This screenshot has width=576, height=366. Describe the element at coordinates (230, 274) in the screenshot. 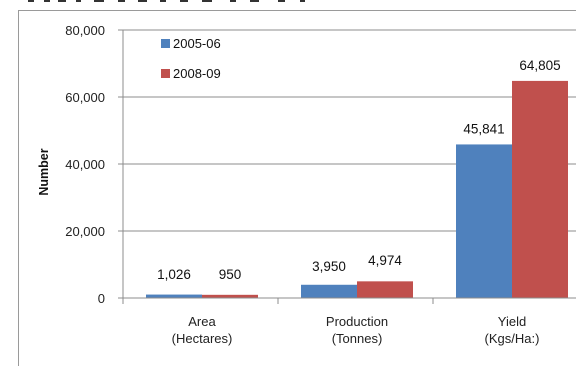

I see `data-label: 950` at that location.